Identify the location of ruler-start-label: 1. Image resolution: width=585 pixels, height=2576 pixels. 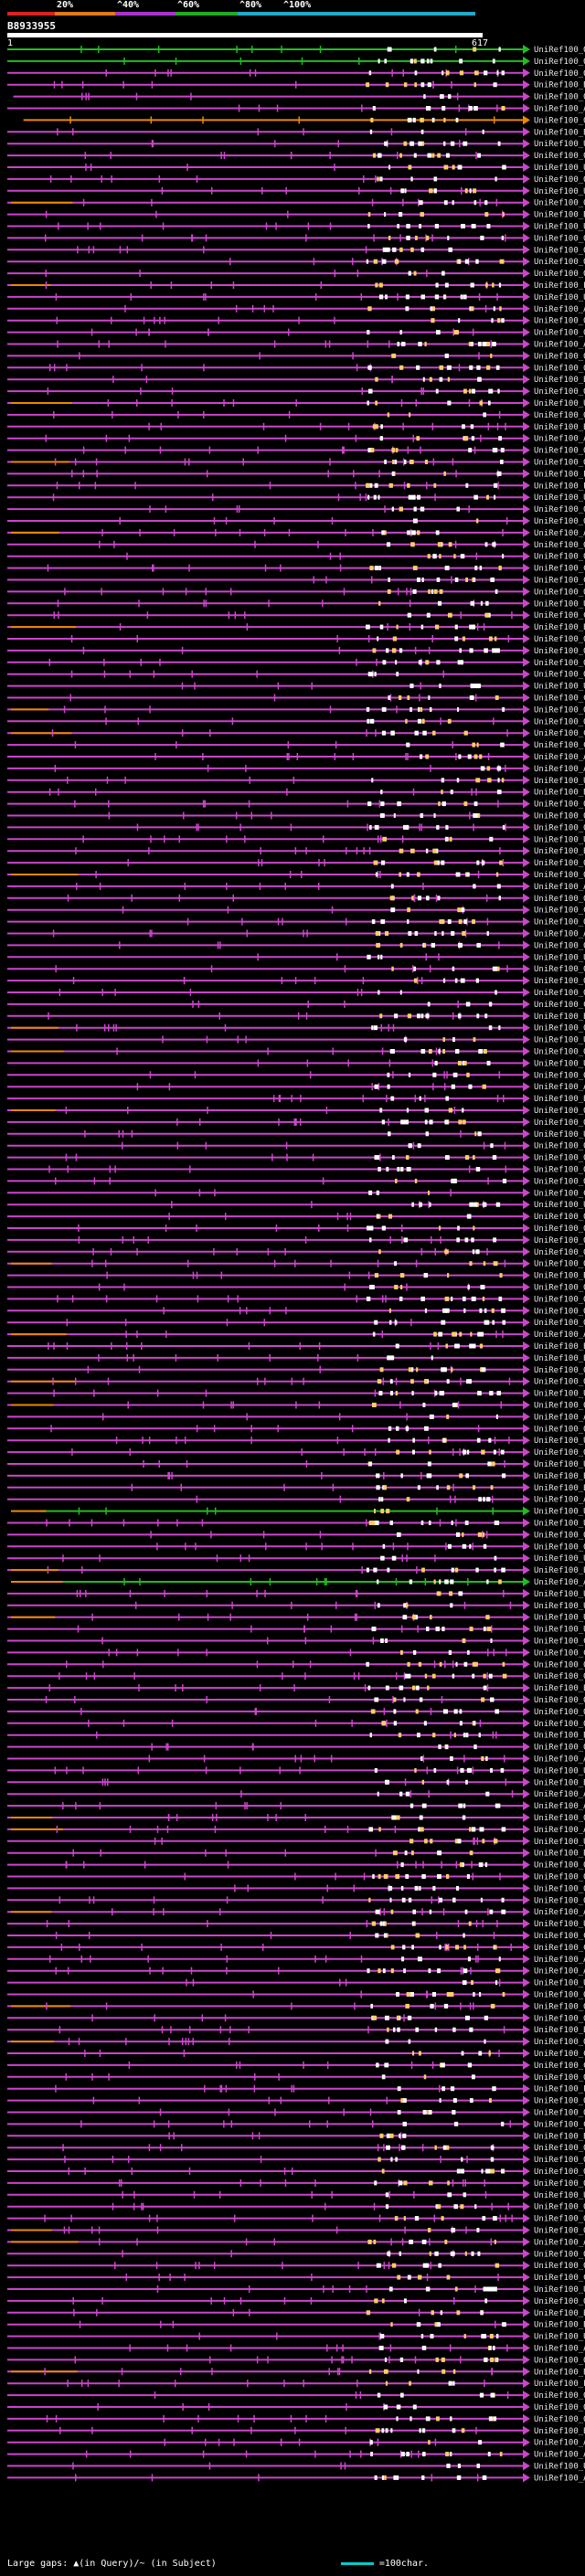
(11, 43).